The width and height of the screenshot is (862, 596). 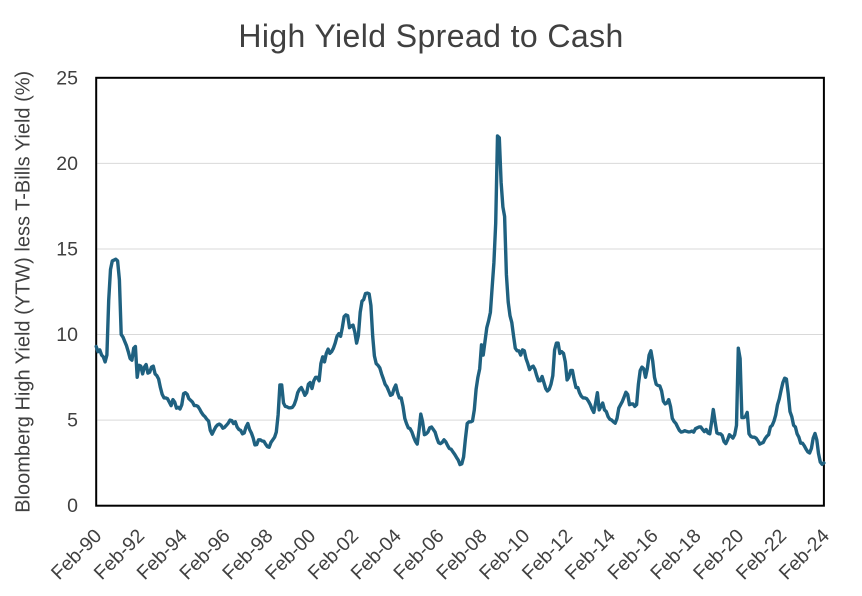 What do you see at coordinates (67, 335) in the screenshot?
I see `svg-text: 10` at bounding box center [67, 335].